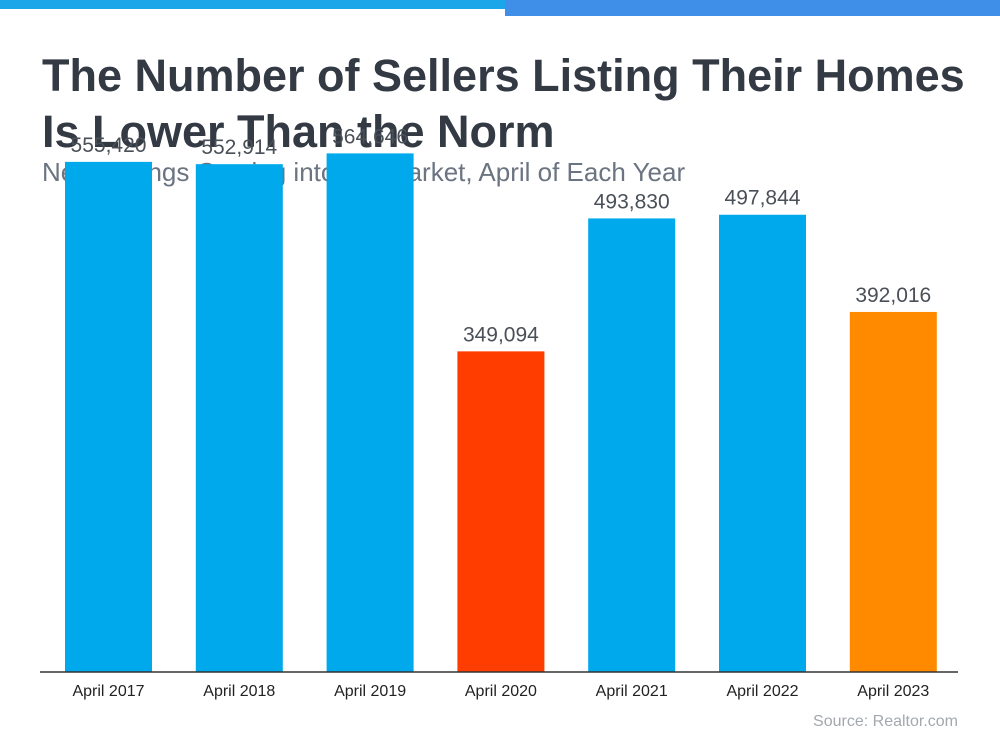 The height and width of the screenshot is (750, 1000). Describe the element at coordinates (632, 691) in the screenshot. I see `x-tick-label-april-2021: April 2021` at that location.